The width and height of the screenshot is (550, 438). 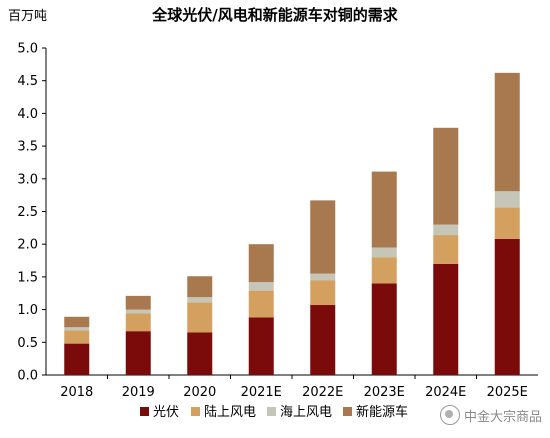 What do you see at coordinates (502, 417) in the screenshot?
I see `watermark-text: 中金大宗商品` at bounding box center [502, 417].